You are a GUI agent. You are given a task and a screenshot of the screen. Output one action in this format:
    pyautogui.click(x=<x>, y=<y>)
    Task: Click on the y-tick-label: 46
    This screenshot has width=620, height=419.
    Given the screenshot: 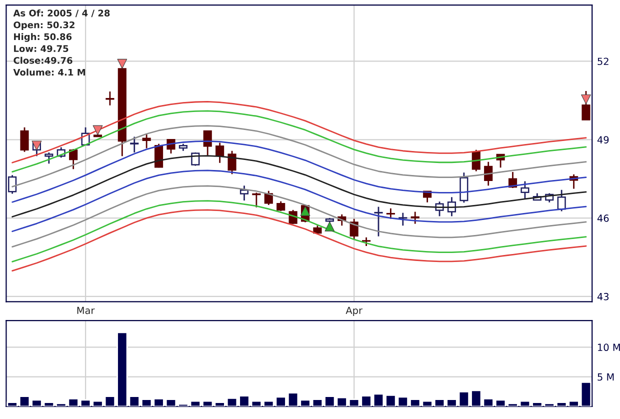 What is the action you would take?
    pyautogui.click(x=603, y=218)
    